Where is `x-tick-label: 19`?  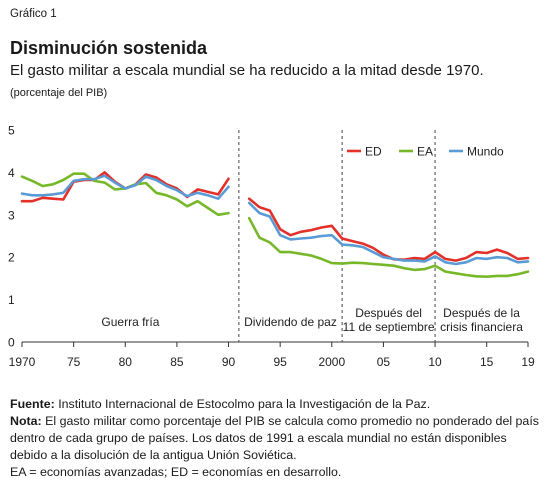 x-tick-label: 19 is located at coordinates (528, 362).